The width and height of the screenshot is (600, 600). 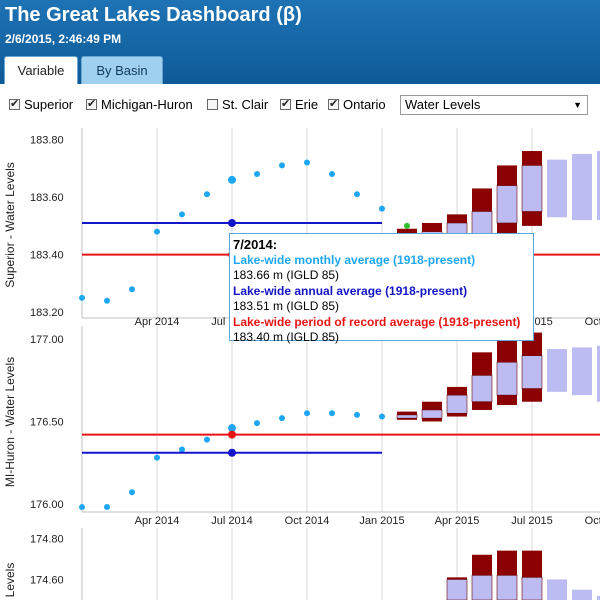 What do you see at coordinates (47, 539) in the screenshot?
I see `y-tick-label: 174.80` at bounding box center [47, 539].